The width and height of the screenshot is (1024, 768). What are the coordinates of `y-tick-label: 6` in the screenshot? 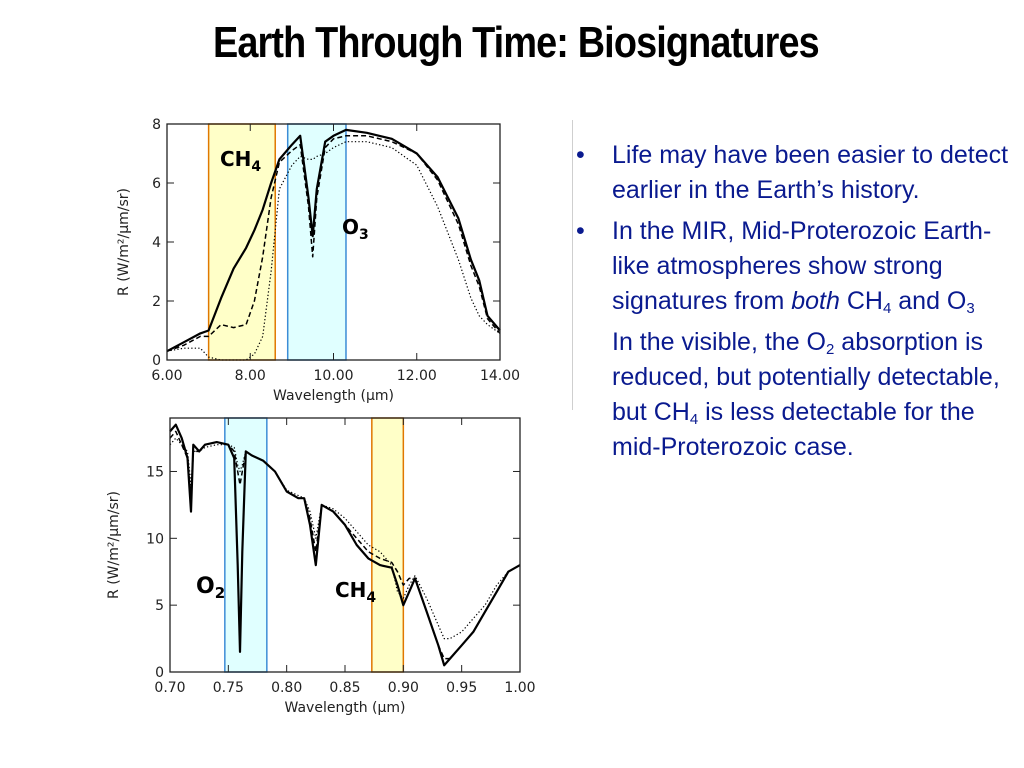 It's located at (156, 184).